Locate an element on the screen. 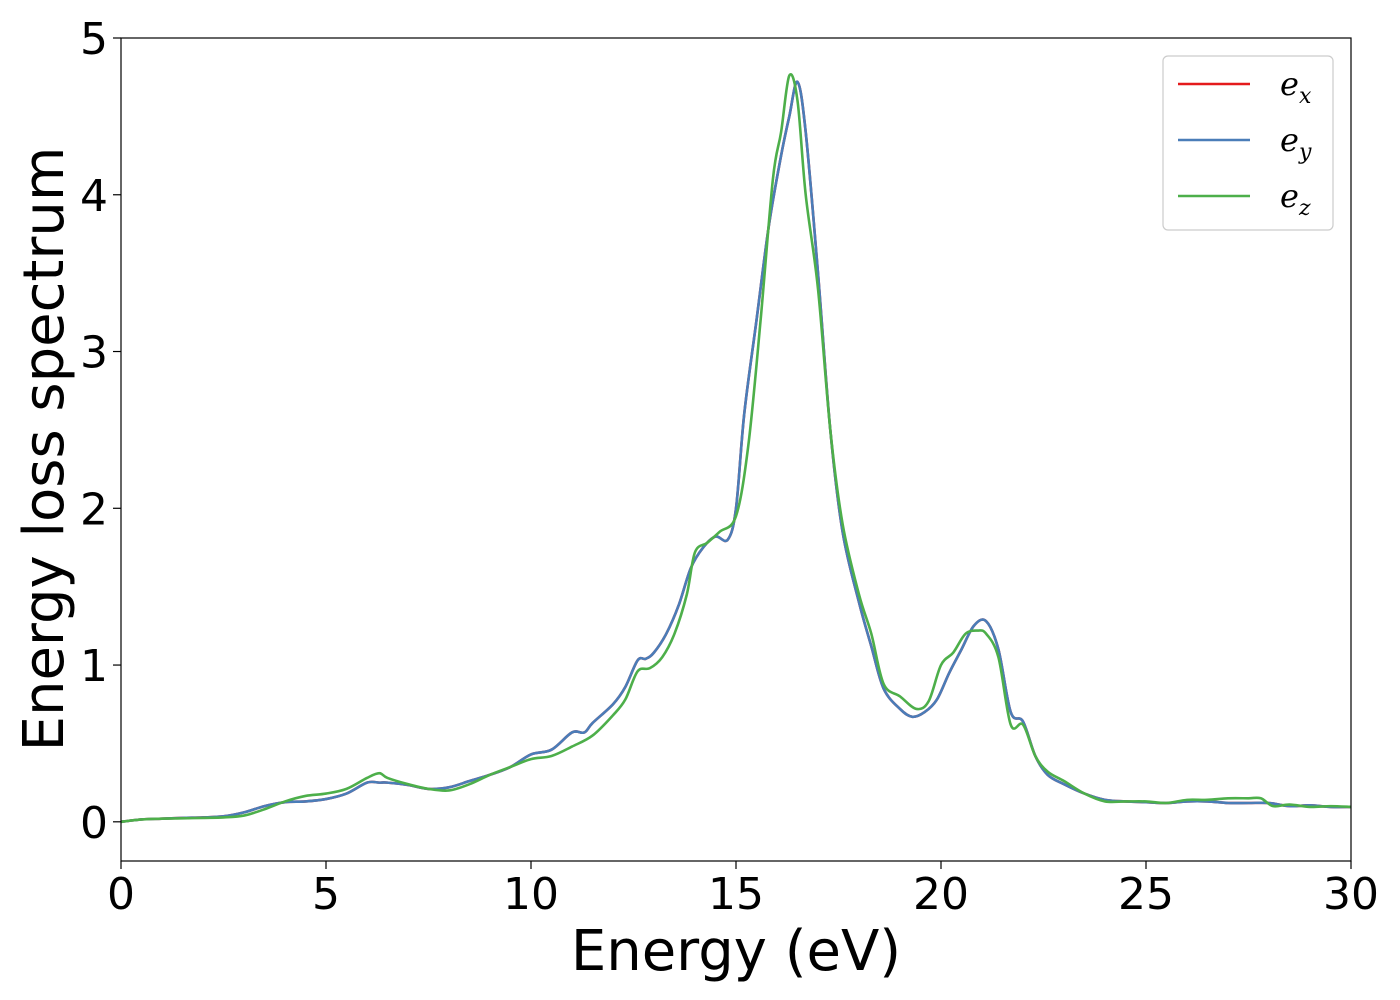  y-axis: 0 1 2 3 4 5 is located at coordinates (100, 431).